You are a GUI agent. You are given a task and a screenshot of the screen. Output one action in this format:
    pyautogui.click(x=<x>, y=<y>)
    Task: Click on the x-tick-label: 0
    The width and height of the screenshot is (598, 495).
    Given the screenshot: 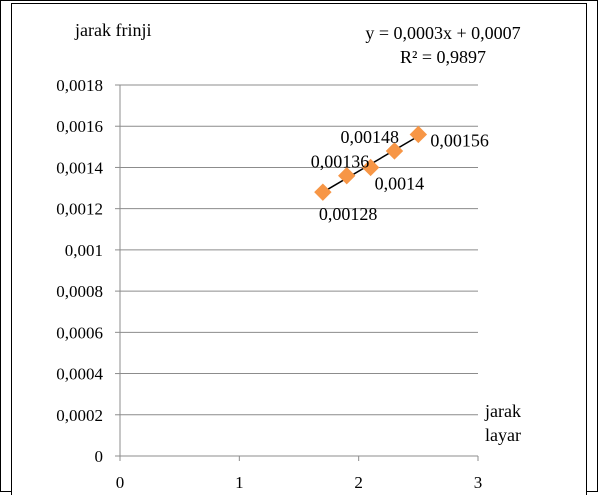 What is the action you would take?
    pyautogui.click(x=120, y=482)
    